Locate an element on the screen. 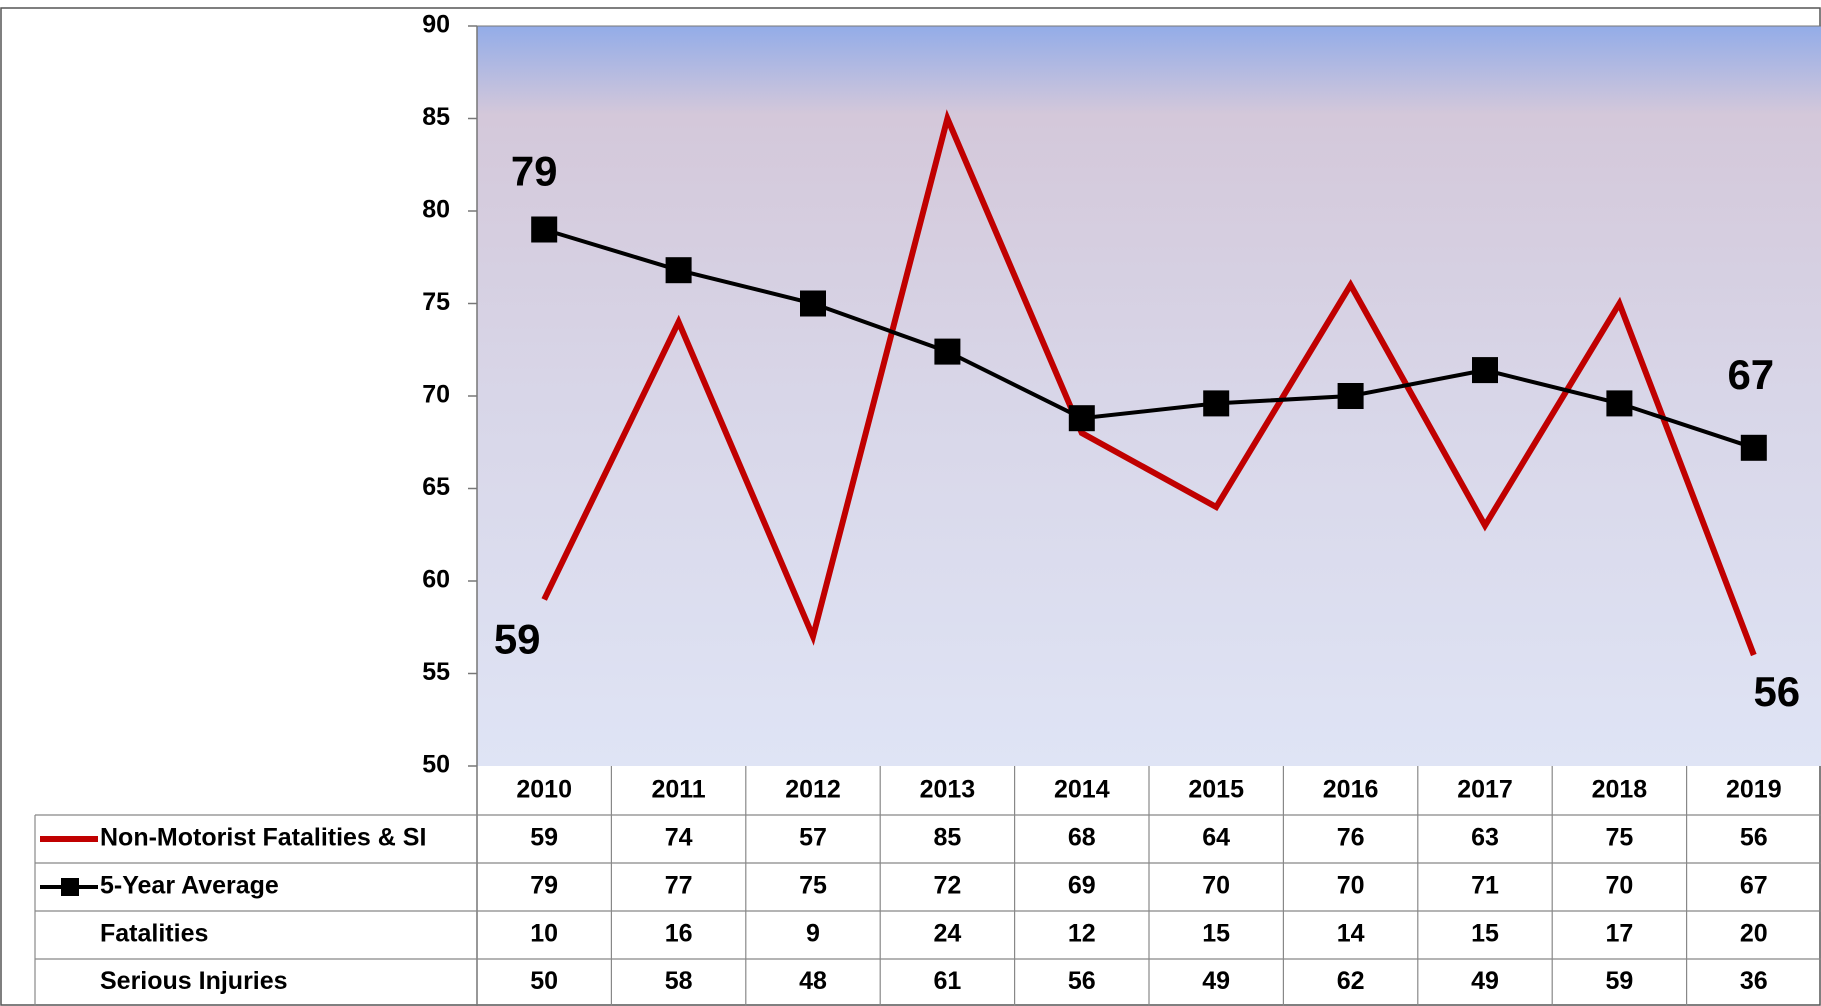 The image size is (1821, 1006). x-tick-label: 2010 is located at coordinates (544, 790).